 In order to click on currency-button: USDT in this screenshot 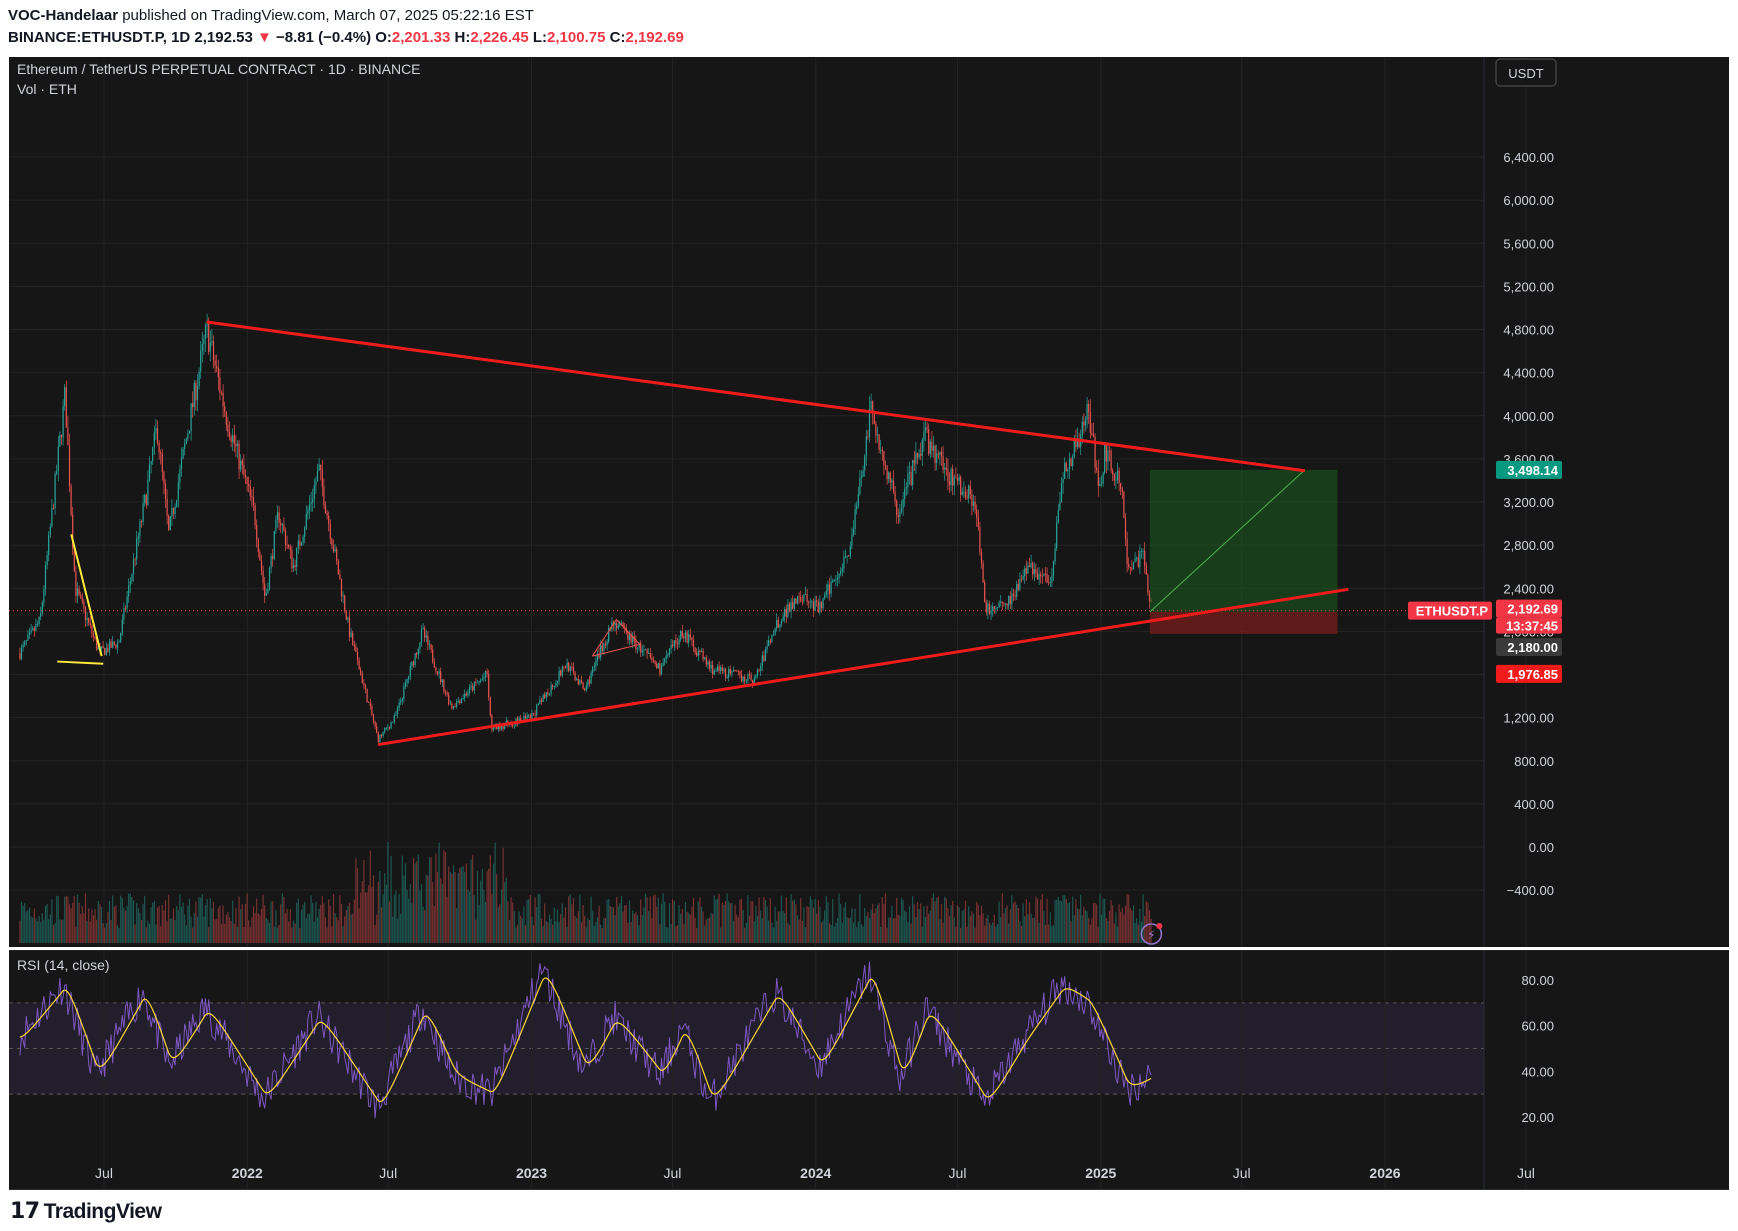, I will do `click(1526, 72)`.